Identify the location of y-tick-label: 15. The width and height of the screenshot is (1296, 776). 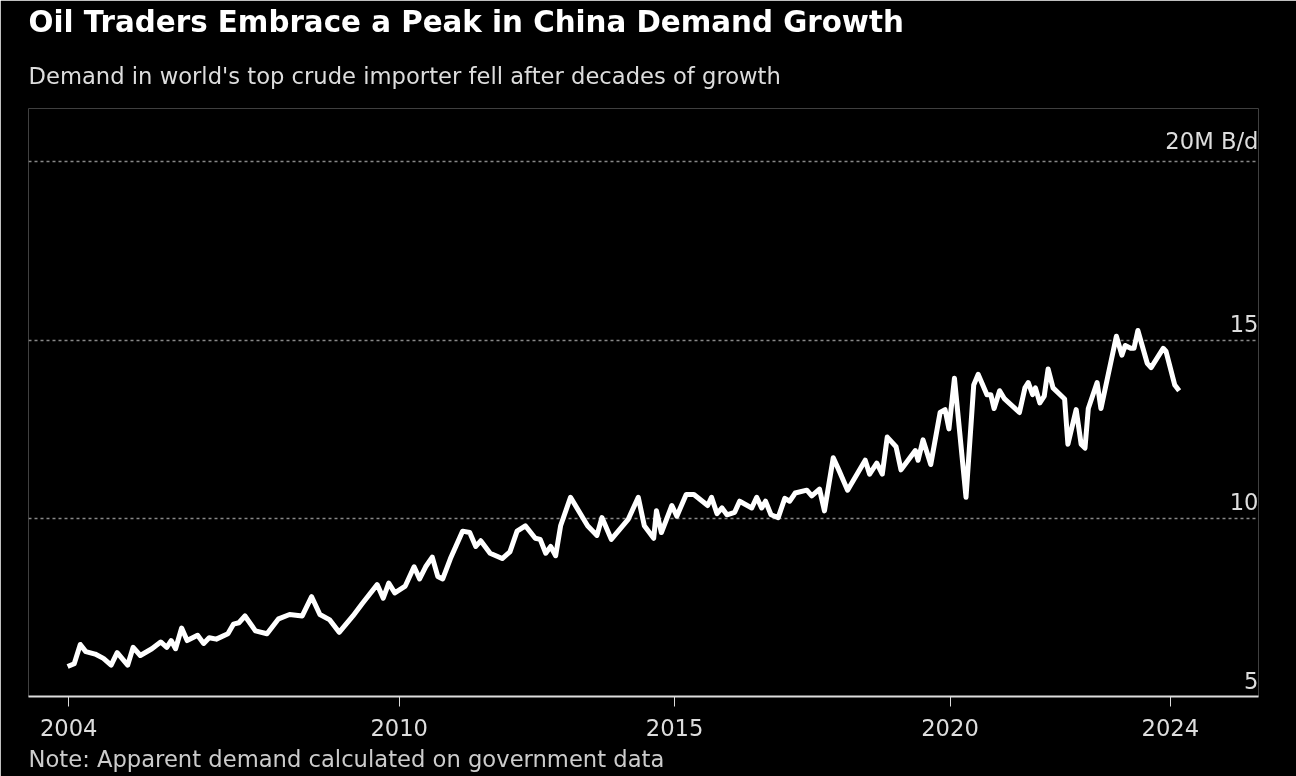
(1244, 324).